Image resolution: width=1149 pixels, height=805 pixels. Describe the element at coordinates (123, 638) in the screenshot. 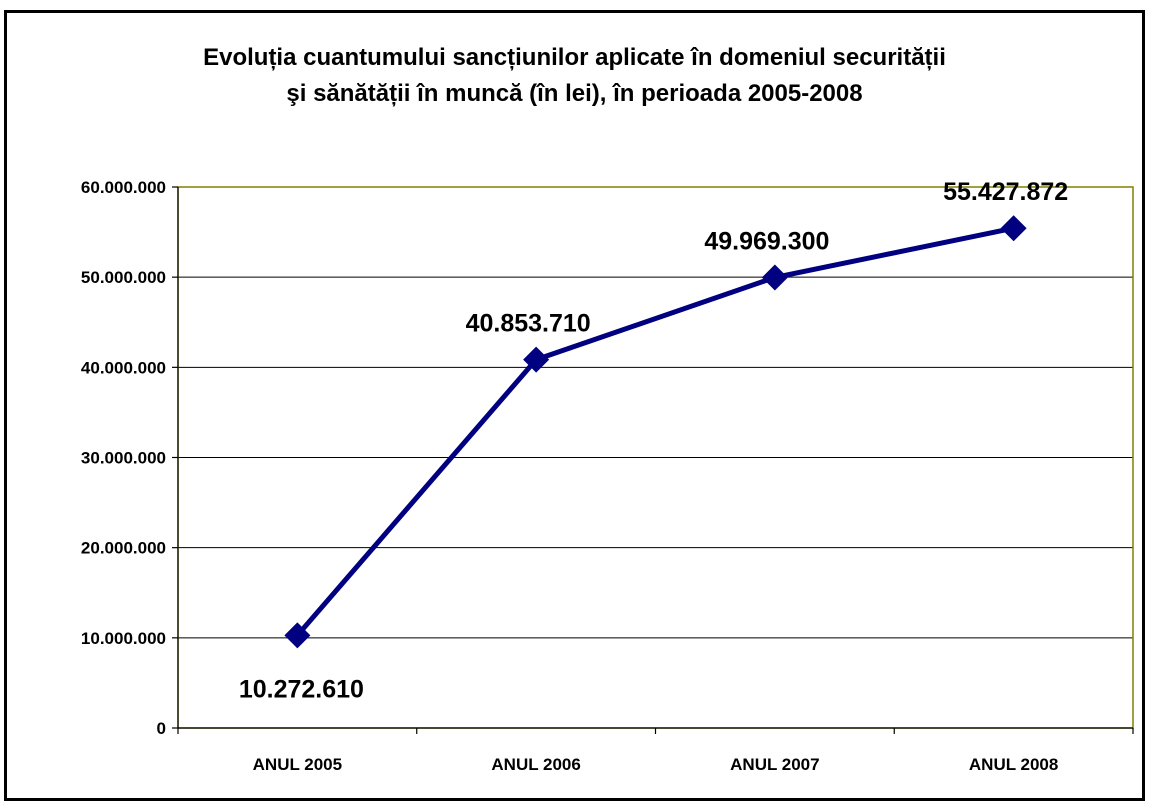

I see `y-tick-label: 10.000.000` at that location.